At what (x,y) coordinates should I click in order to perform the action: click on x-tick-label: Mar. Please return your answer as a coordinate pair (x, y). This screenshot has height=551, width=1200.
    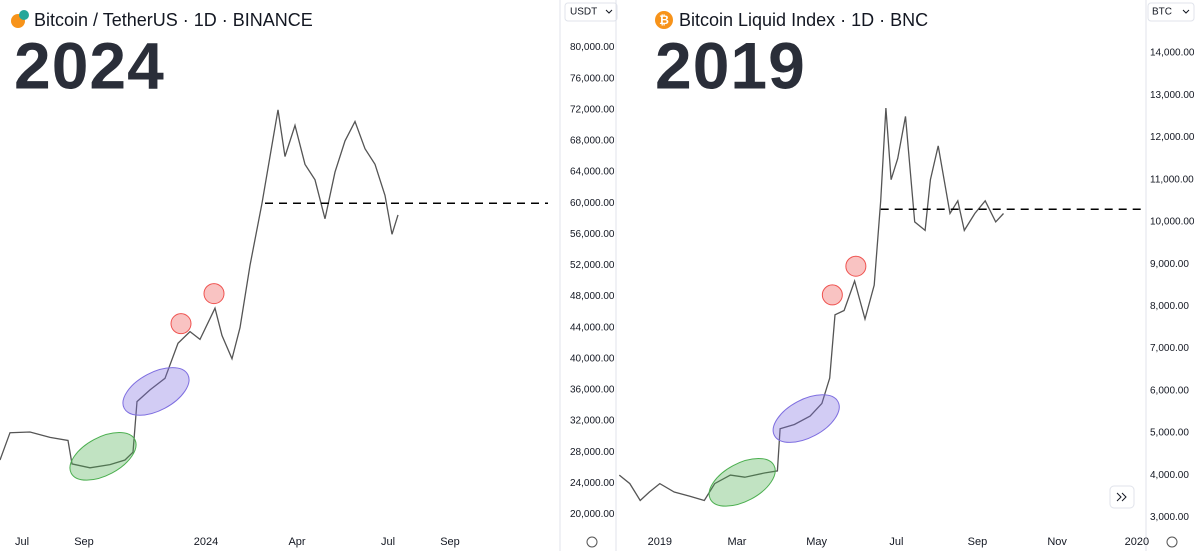
    Looking at the image, I should click on (736, 542).